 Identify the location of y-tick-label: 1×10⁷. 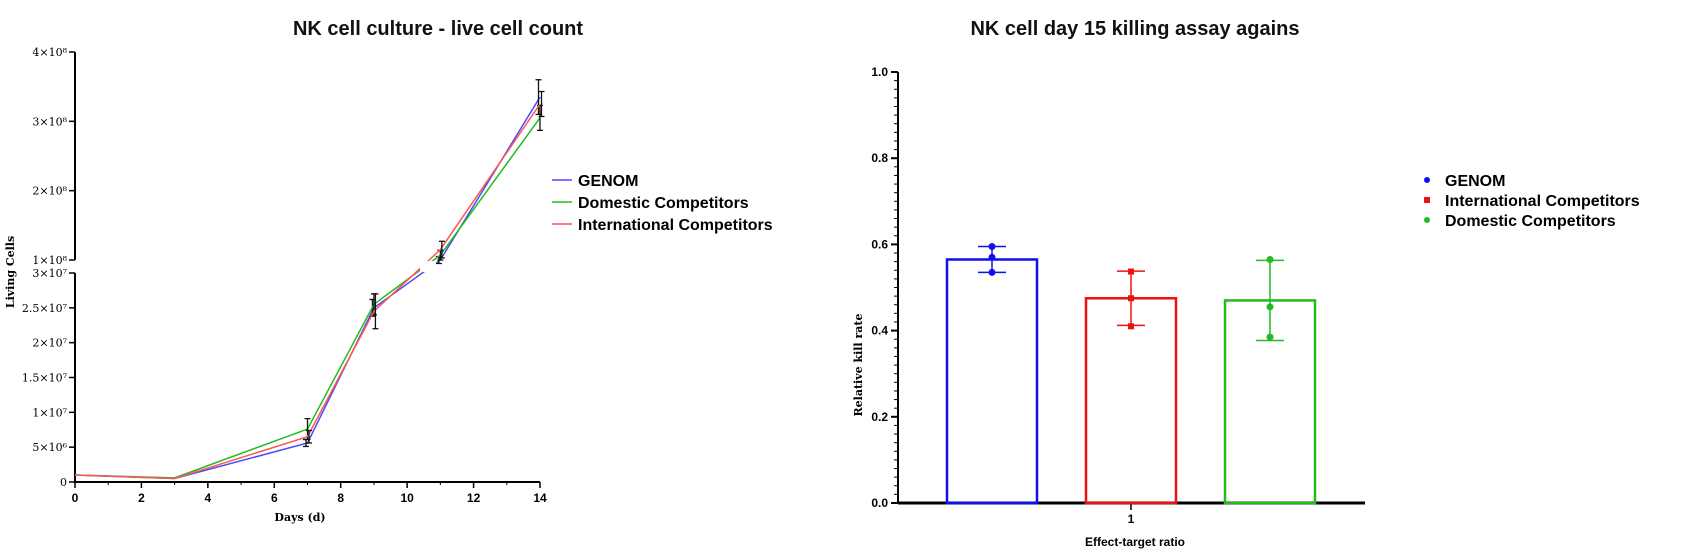
(49, 412).